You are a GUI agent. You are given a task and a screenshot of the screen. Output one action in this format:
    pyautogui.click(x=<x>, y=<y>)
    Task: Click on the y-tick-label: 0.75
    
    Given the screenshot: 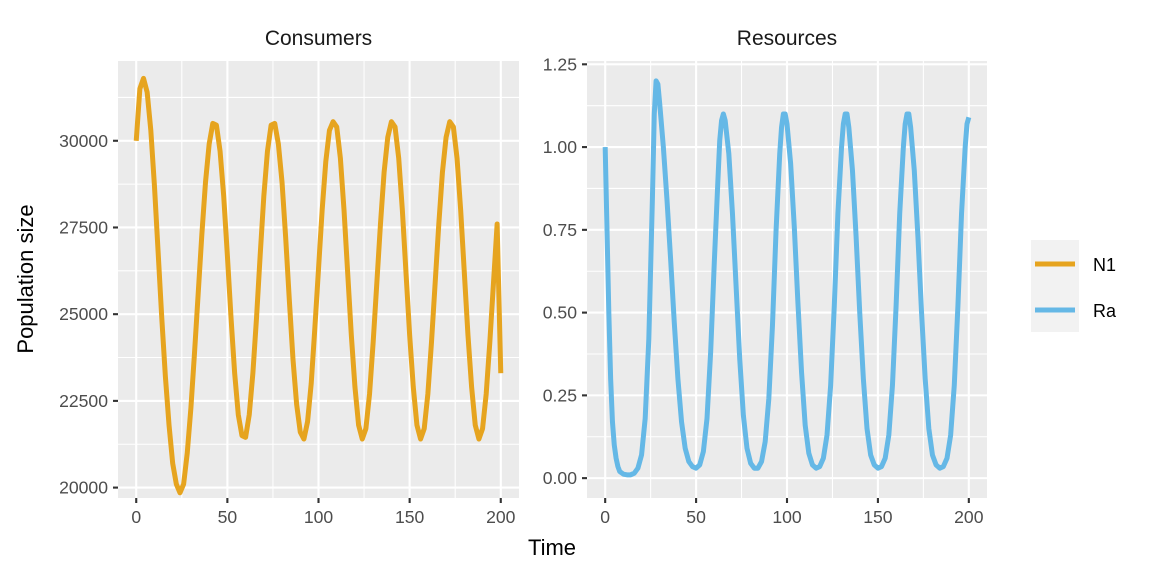 What is the action you would take?
    pyautogui.click(x=560, y=230)
    